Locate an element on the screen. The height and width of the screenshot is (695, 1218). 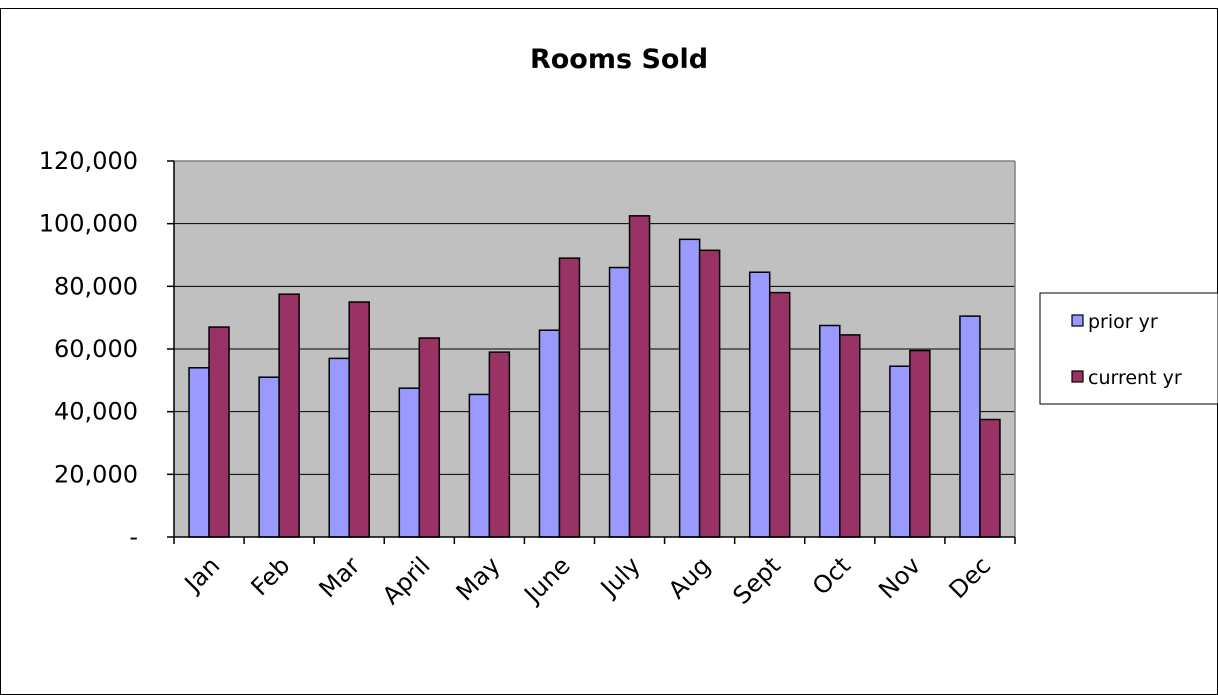
y-tick-label: 60,000 is located at coordinates (96, 349).